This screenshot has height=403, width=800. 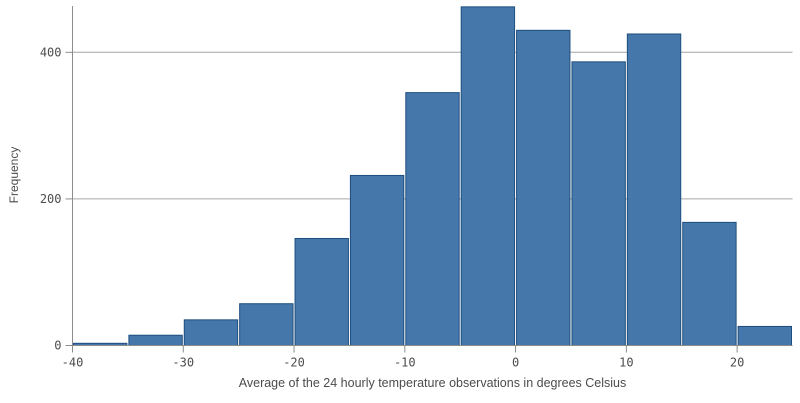 What do you see at coordinates (51, 199) in the screenshot?
I see `y-tick-label: 200` at bounding box center [51, 199].